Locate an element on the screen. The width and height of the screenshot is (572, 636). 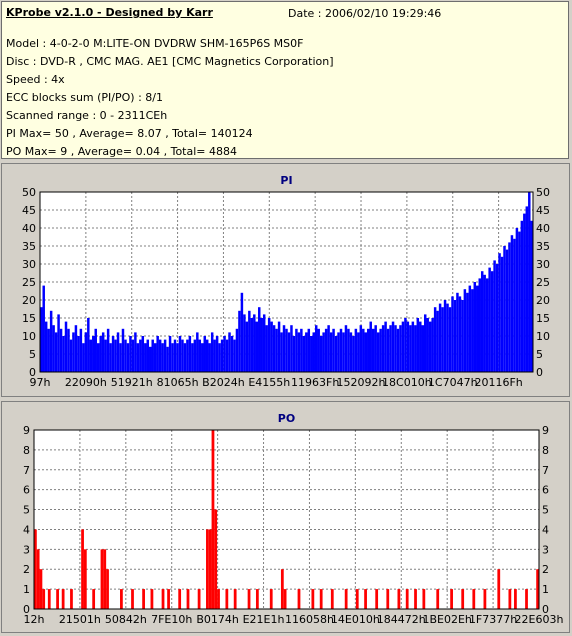
scan-date: Date : 2006/02/10 19:29:46 is located at coordinates (365, 13).